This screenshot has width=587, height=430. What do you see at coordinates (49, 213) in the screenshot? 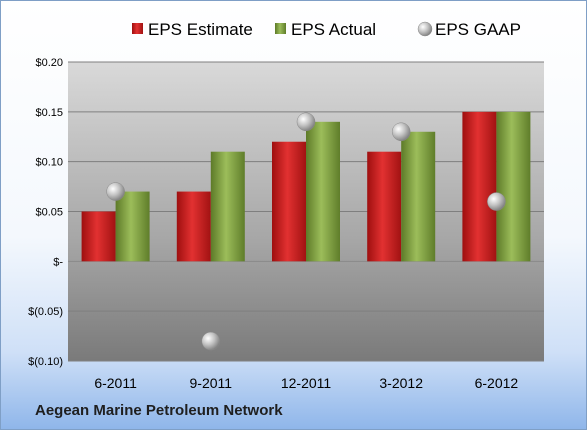
I see `y-tick-label: $0.05` at bounding box center [49, 213].